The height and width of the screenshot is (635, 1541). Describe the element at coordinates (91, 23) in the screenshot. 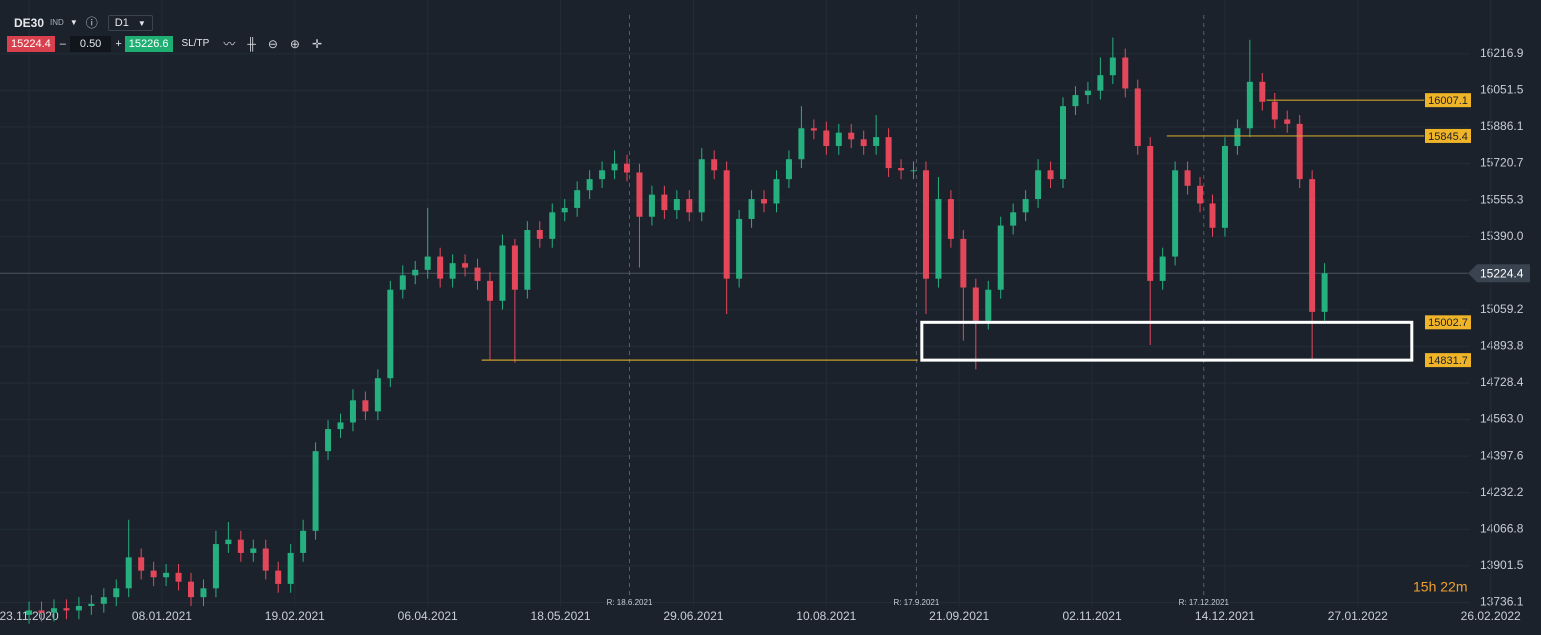

I see `info-icon: ⓘ` at that location.